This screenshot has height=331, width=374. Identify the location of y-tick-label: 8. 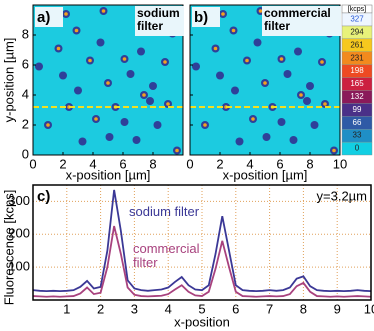
(25, 33).